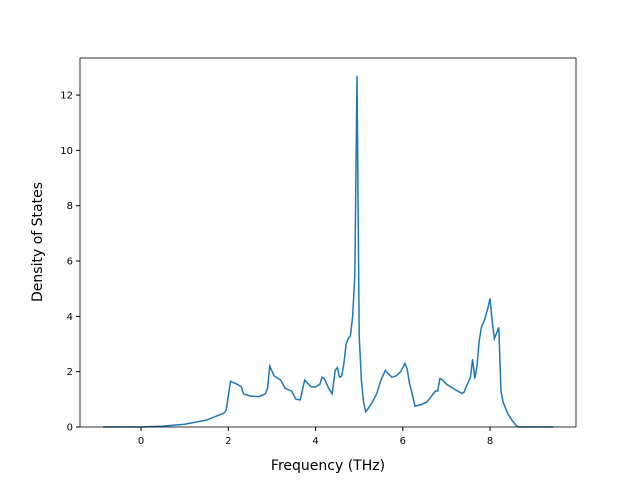 Image resolution: width=640 pixels, height=484 pixels. Describe the element at coordinates (70, 428) in the screenshot. I see `y-tick-label: 0` at that location.